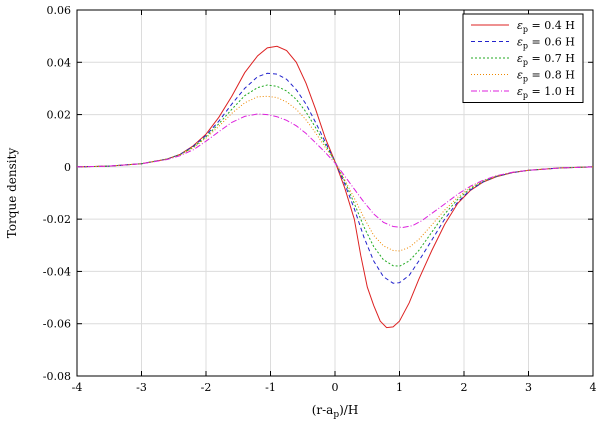  Describe the element at coordinates (57, 324) in the screenshot. I see `y-tick-label: -0.06` at that location.